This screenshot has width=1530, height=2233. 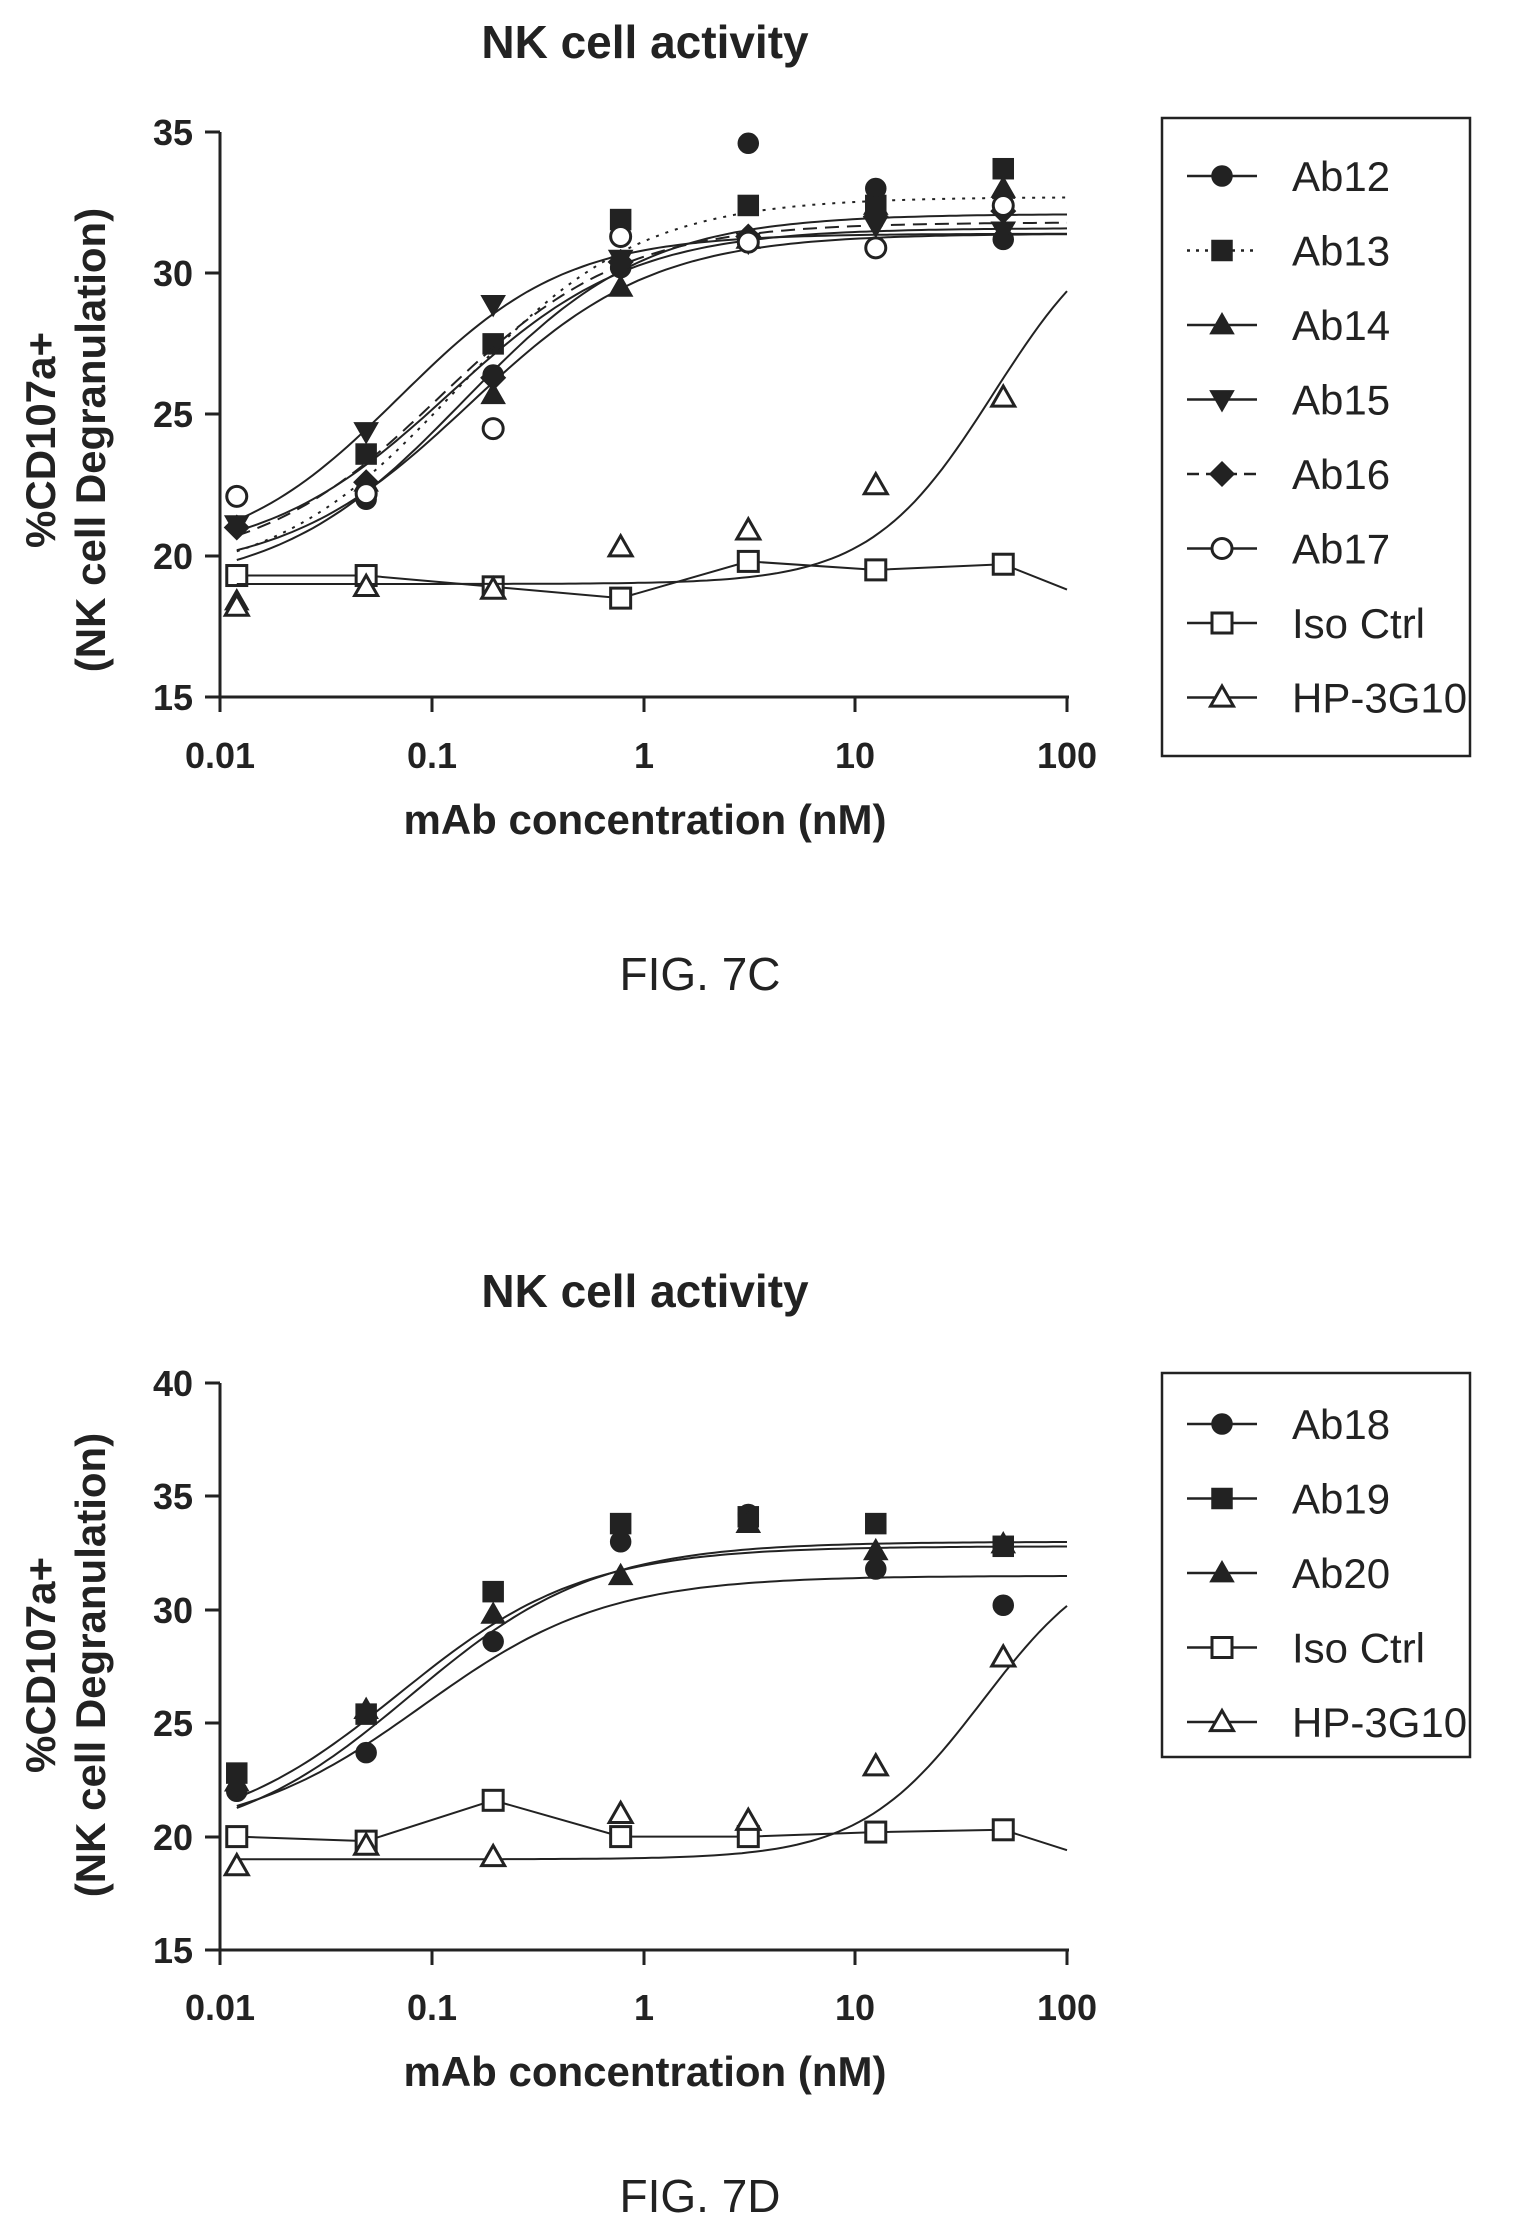 I want to click on x-axis-label: mAb concentration (nM), so click(x=645, y=819).